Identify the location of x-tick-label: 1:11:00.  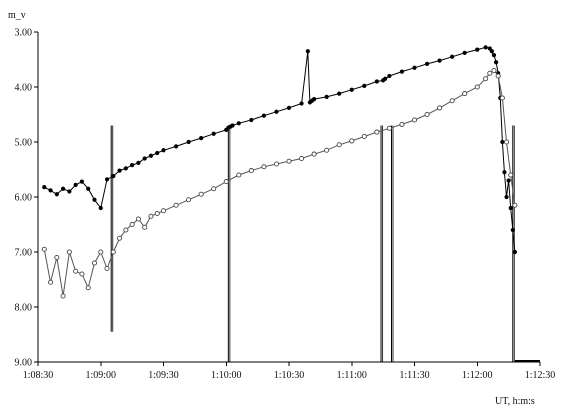
(352, 375).